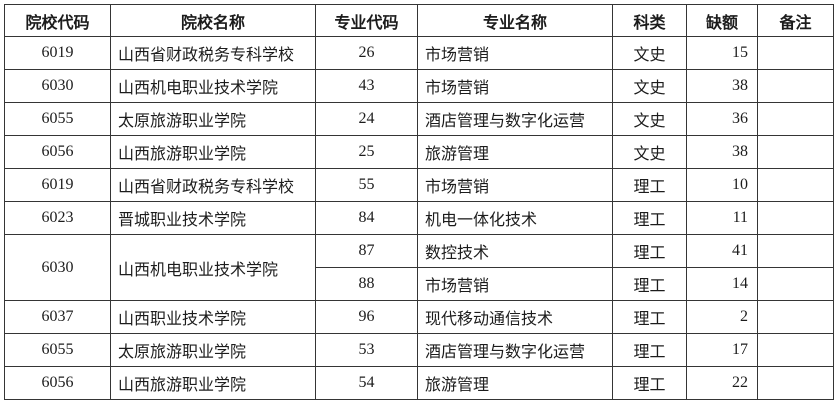 The image size is (837, 404). I want to click on vacancy-cell: 36, so click(722, 119).